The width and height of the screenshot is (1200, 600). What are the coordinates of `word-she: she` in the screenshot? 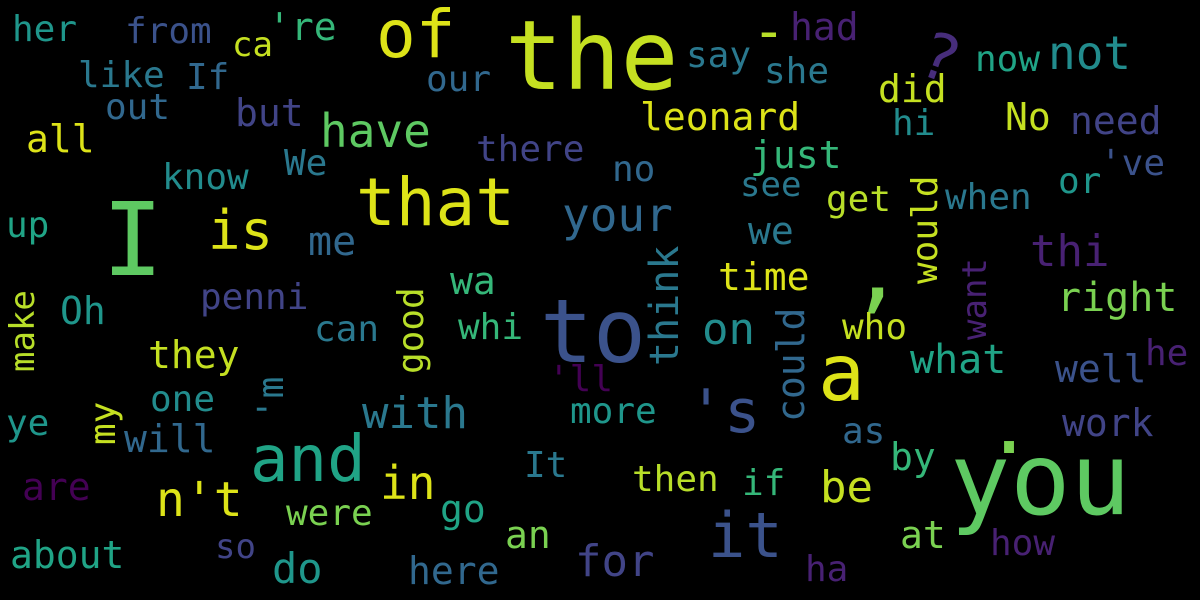 It's located at (797, 71).